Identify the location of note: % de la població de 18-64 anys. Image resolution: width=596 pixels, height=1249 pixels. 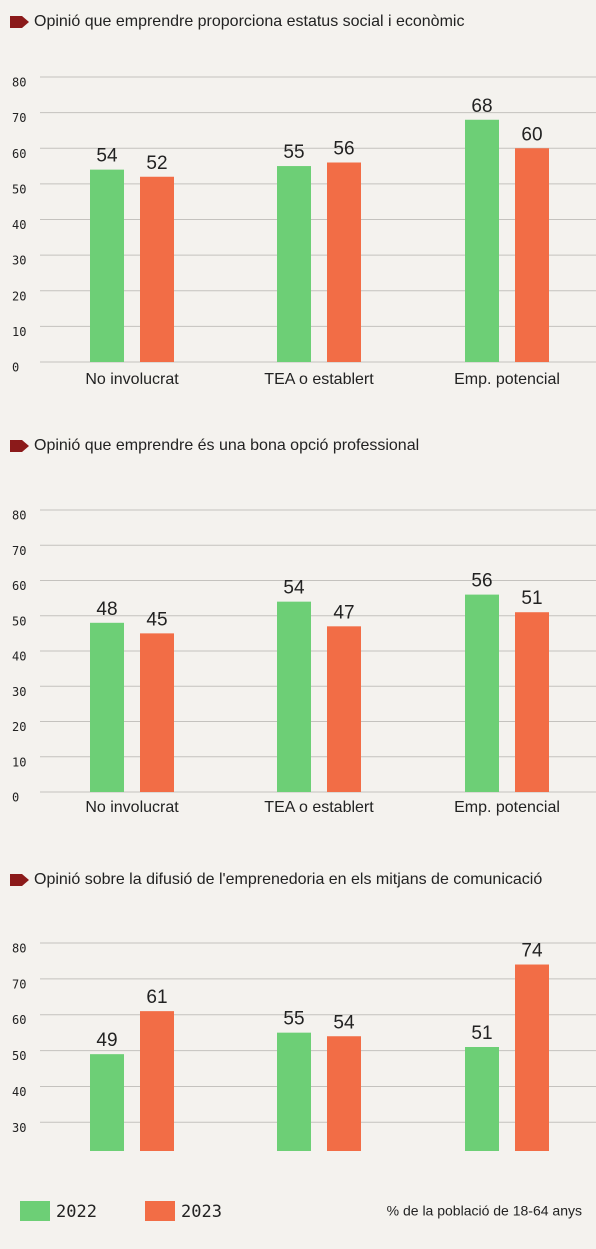
(484, 1211).